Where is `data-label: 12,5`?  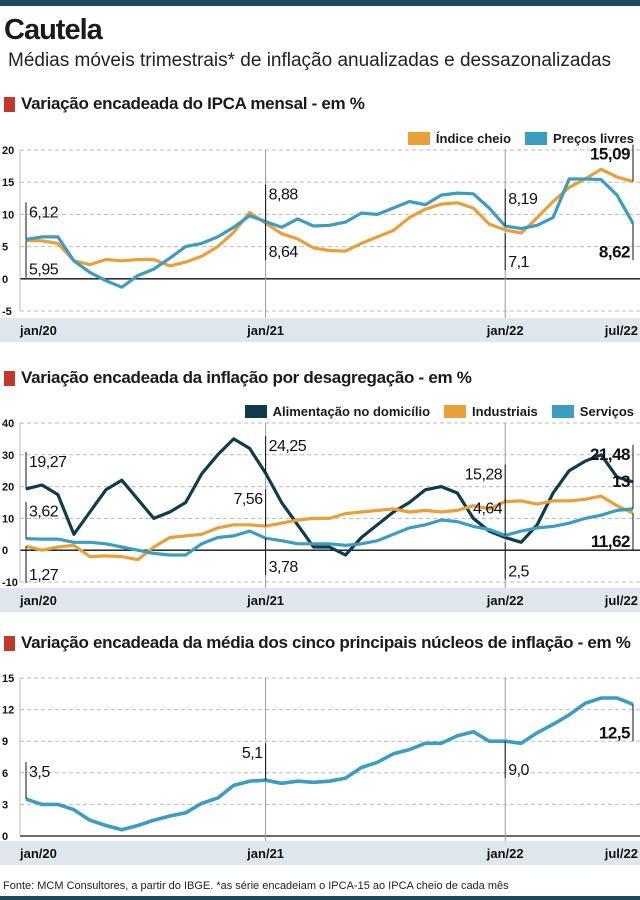
data-label: 12,5 is located at coordinates (614, 732).